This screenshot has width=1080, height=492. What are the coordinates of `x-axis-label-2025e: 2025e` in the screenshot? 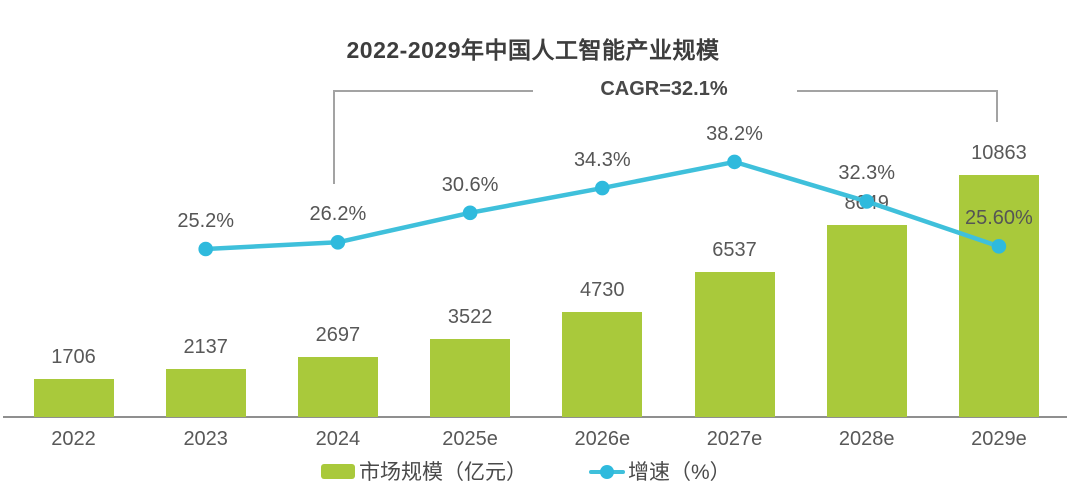 It's located at (470, 439).